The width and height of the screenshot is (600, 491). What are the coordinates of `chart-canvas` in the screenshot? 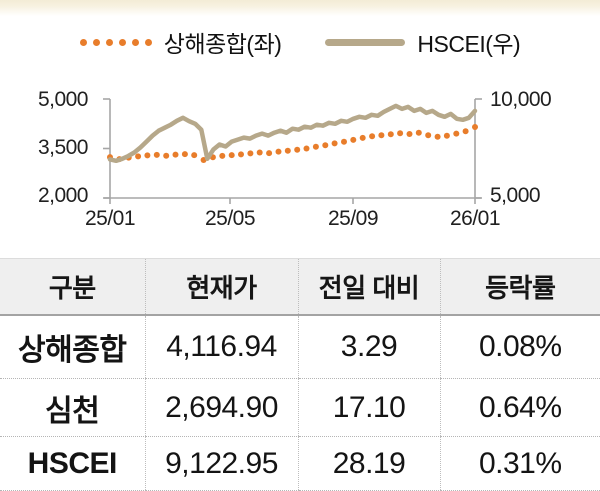 It's located at (292, 151).